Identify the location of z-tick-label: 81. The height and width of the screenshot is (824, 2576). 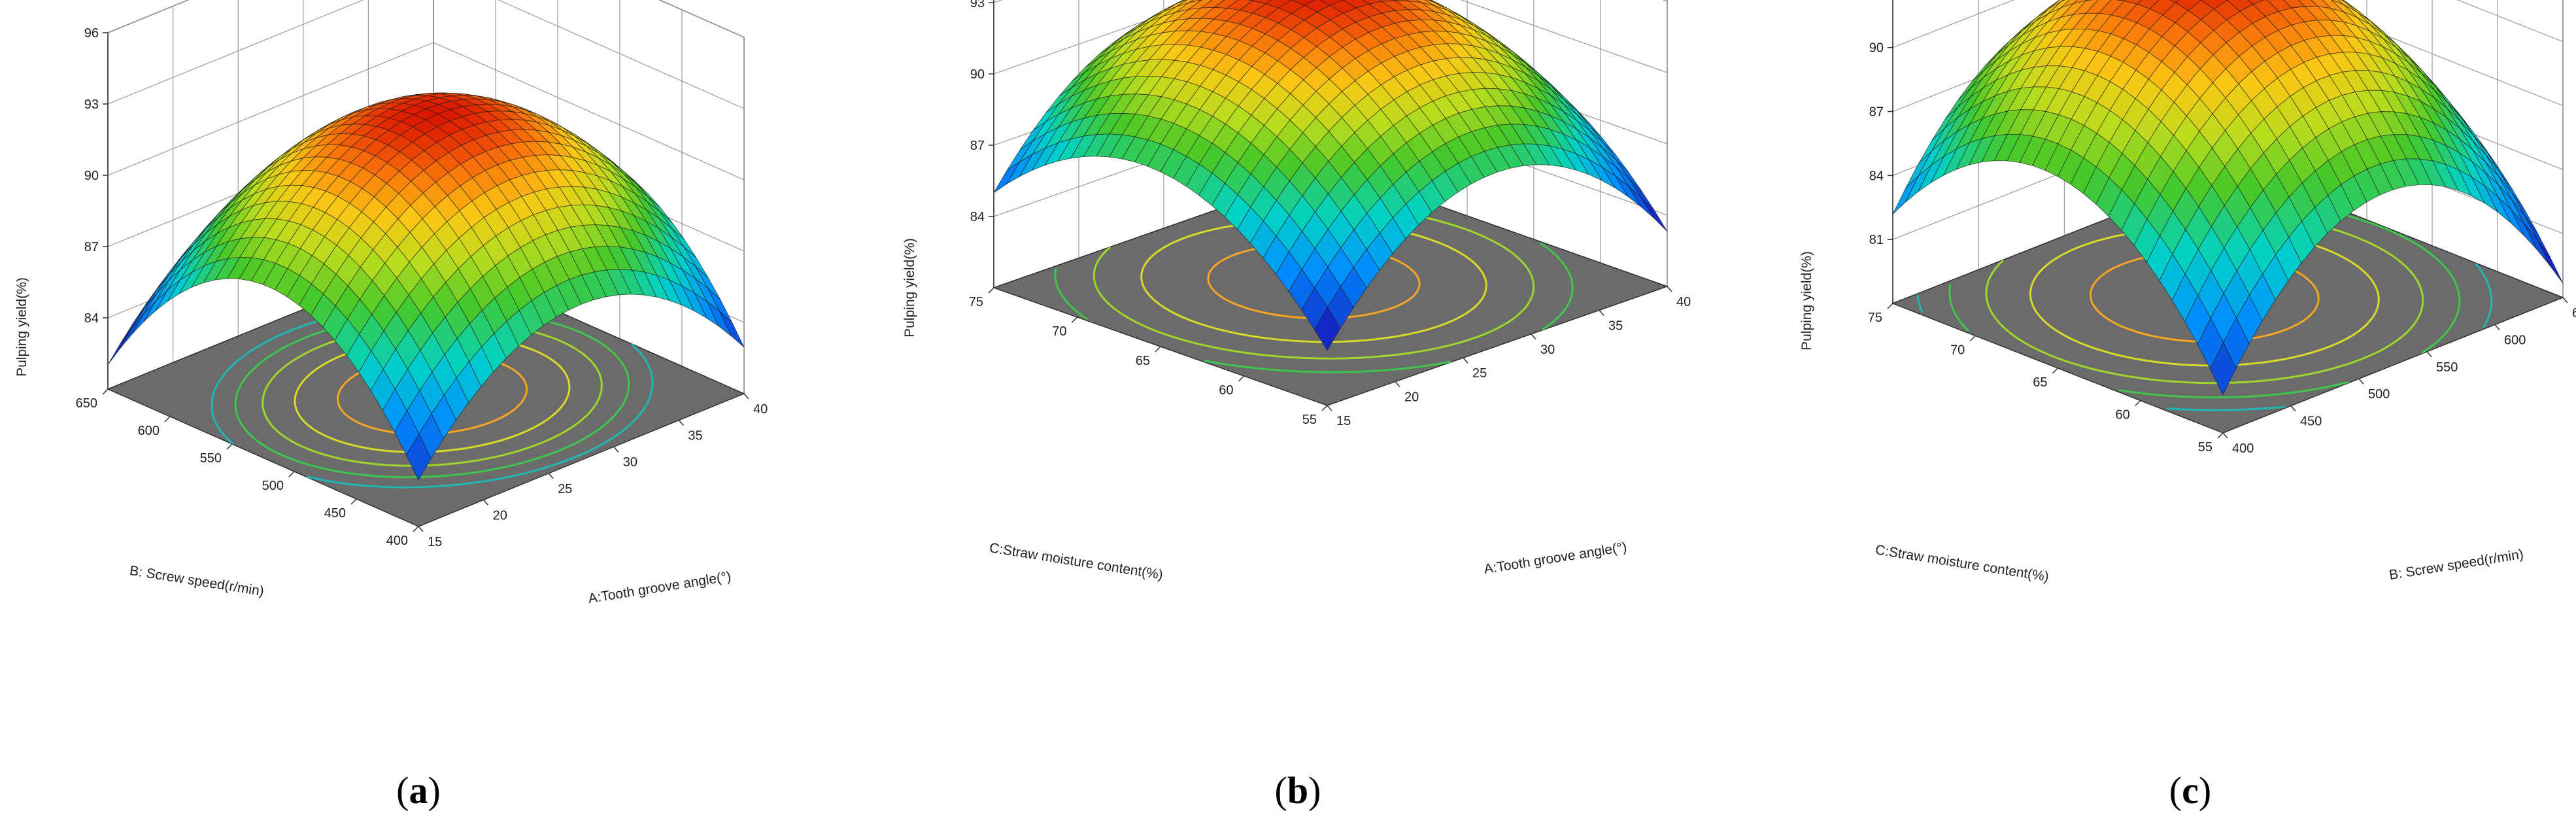
(1876, 240).